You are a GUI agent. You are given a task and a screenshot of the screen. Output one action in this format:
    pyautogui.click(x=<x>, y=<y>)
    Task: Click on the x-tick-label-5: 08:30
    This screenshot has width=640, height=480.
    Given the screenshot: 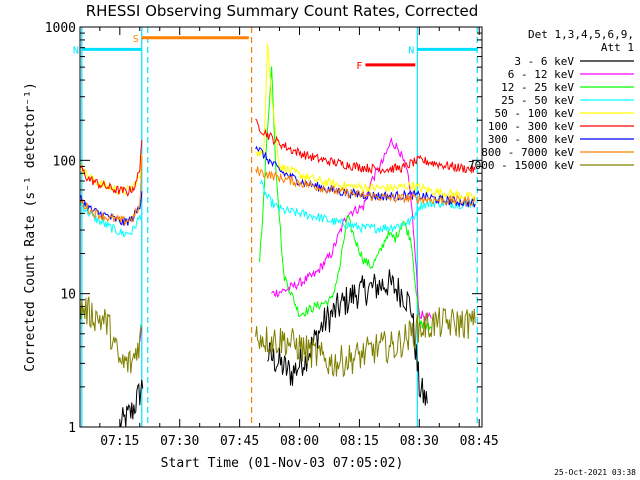 What is the action you would take?
    pyautogui.click(x=419, y=441)
    